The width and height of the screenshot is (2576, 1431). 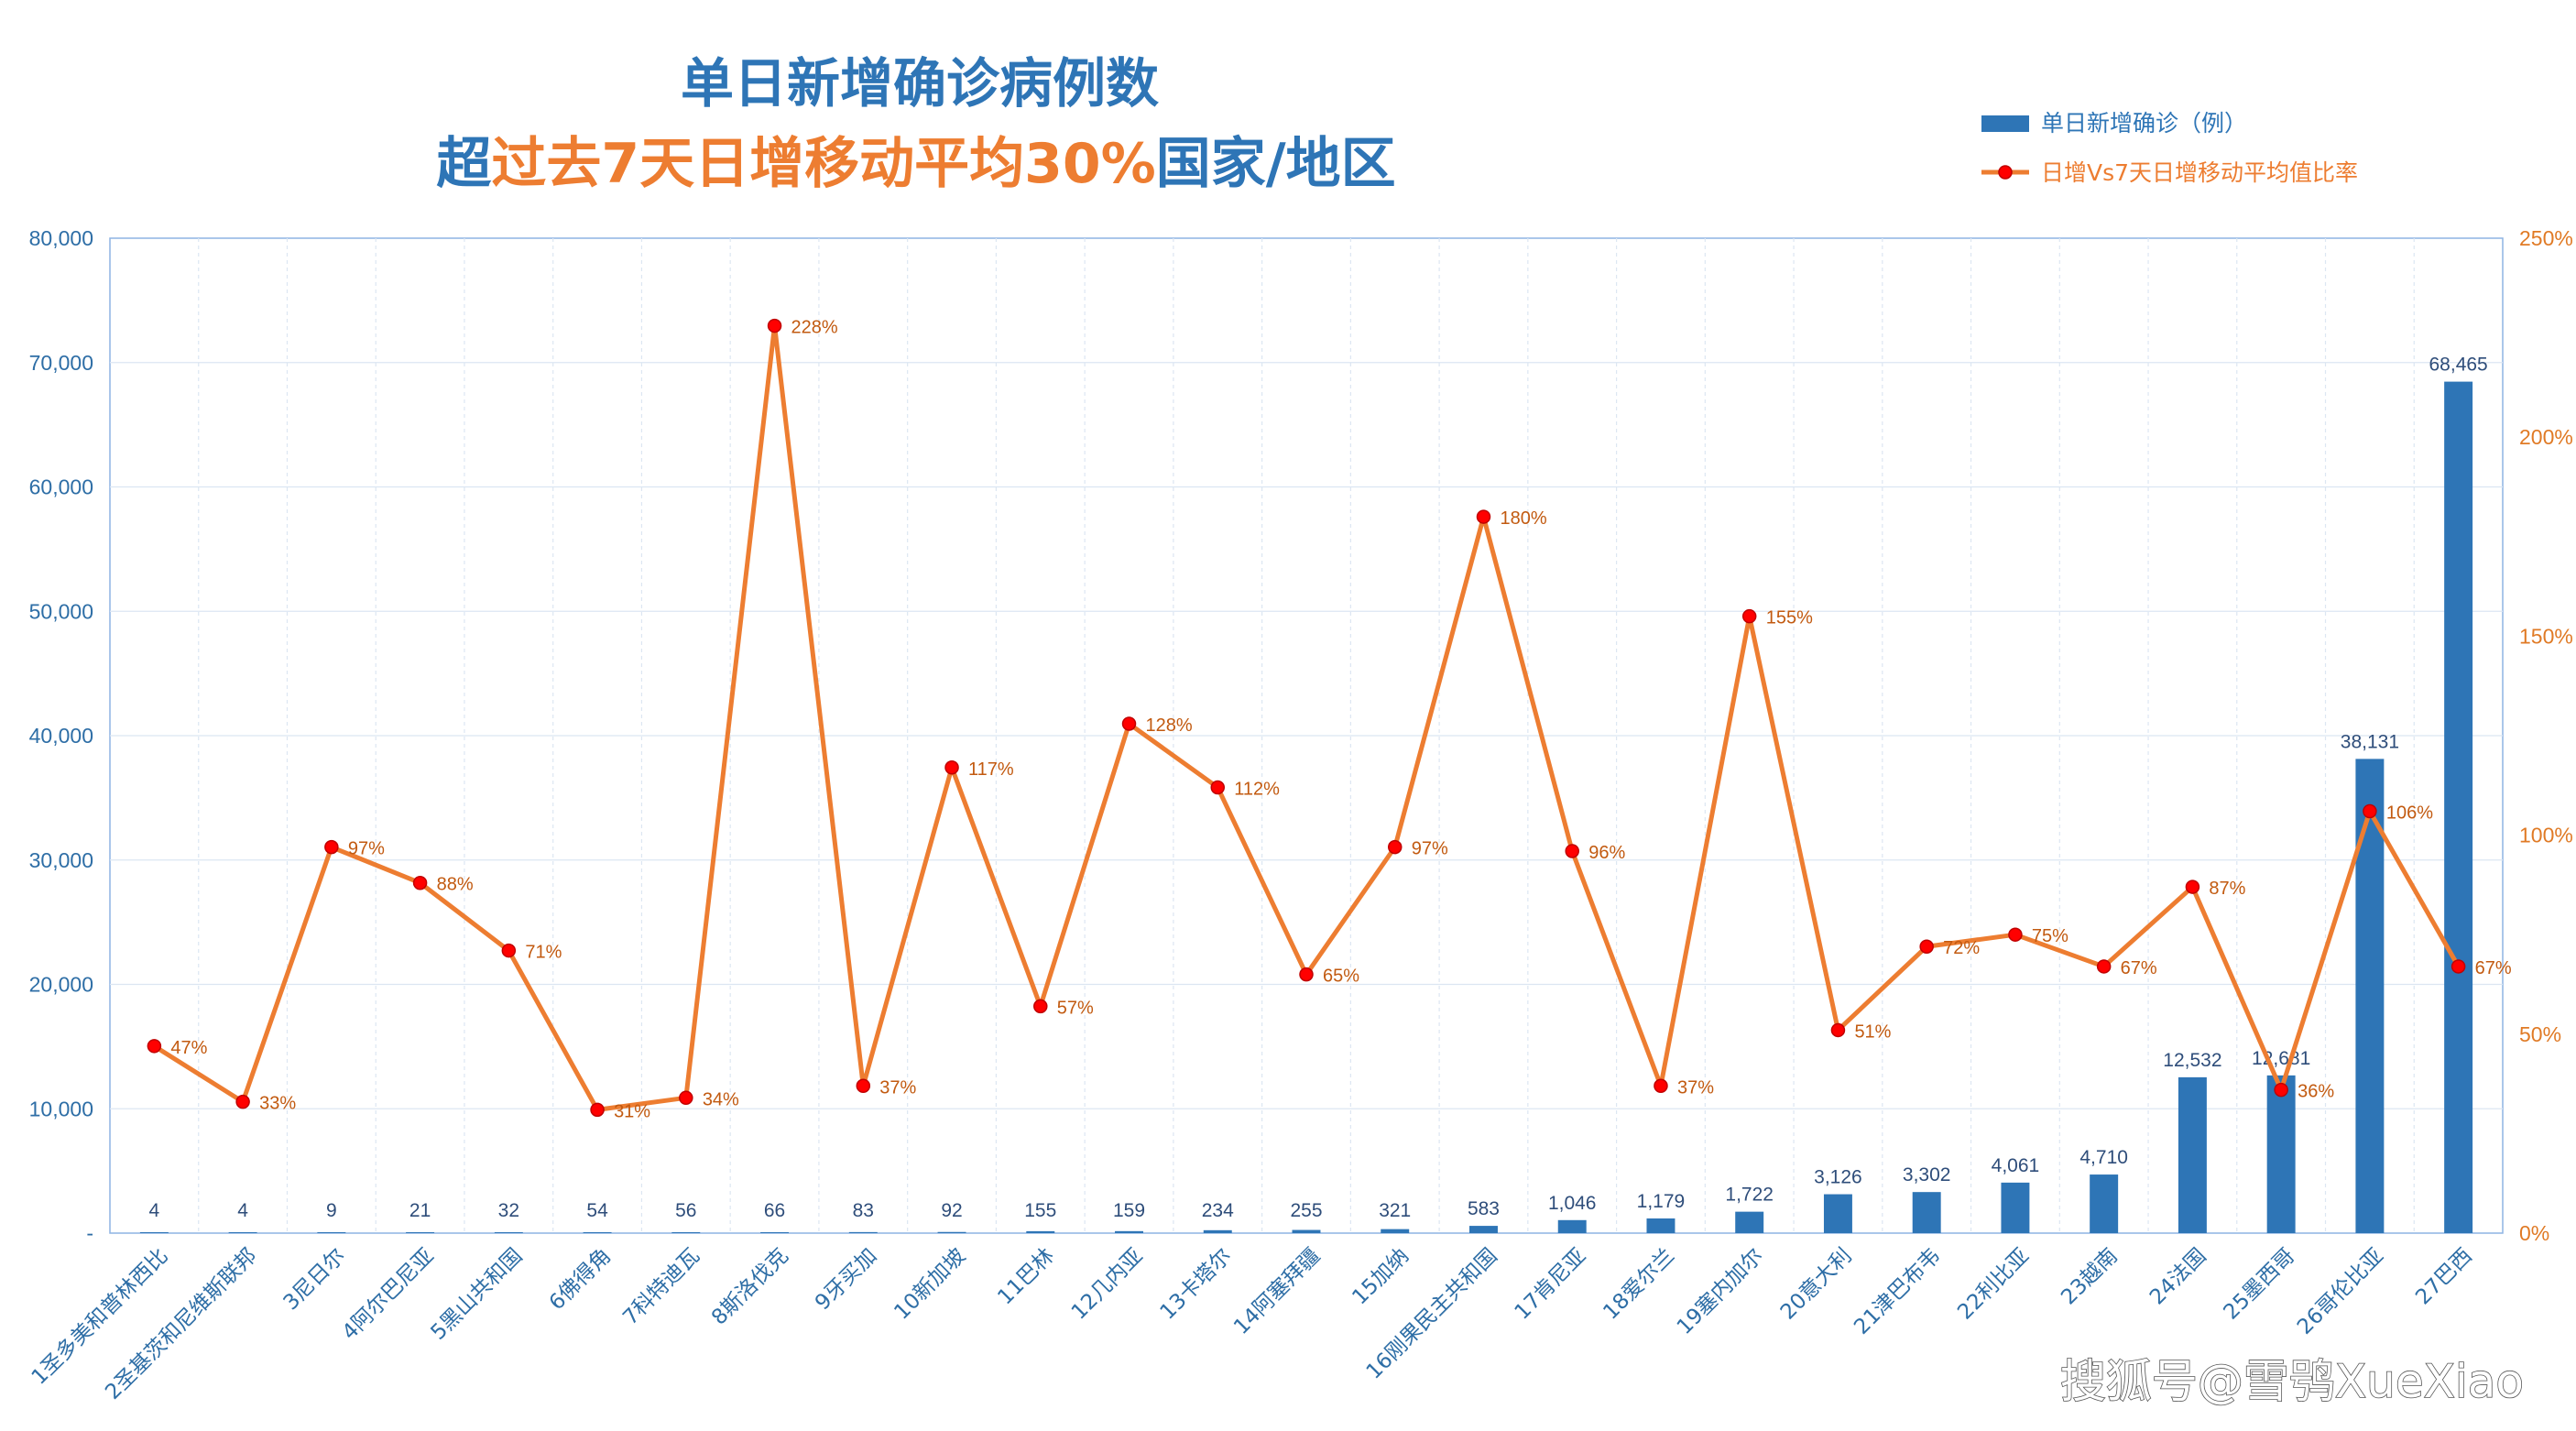 I want to click on ratio-value-label: 47%, so click(x=189, y=1048).